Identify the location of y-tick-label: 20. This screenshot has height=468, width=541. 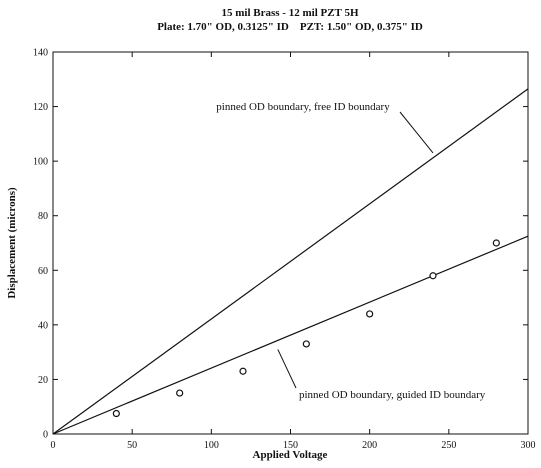
(43, 380).